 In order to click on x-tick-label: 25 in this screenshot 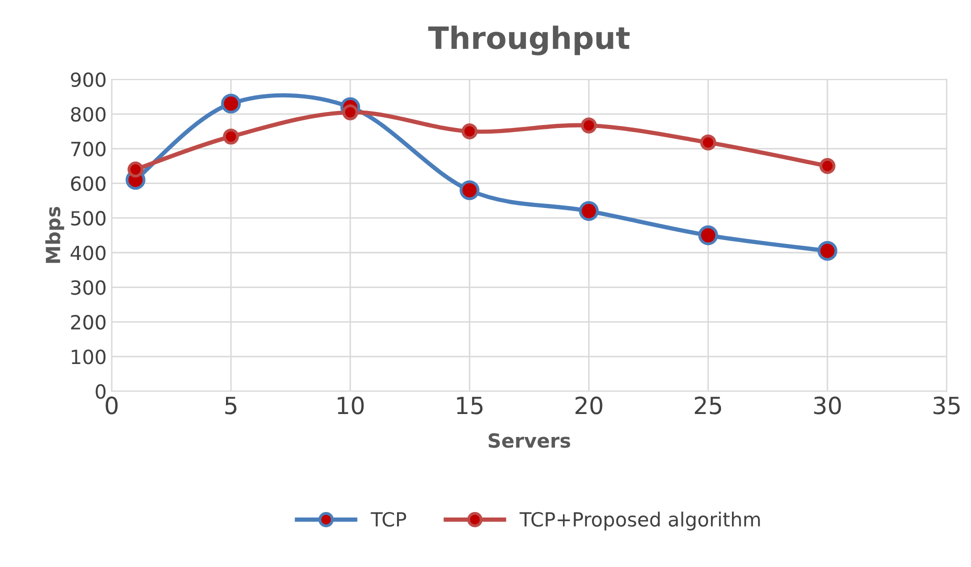, I will do `click(708, 405)`.